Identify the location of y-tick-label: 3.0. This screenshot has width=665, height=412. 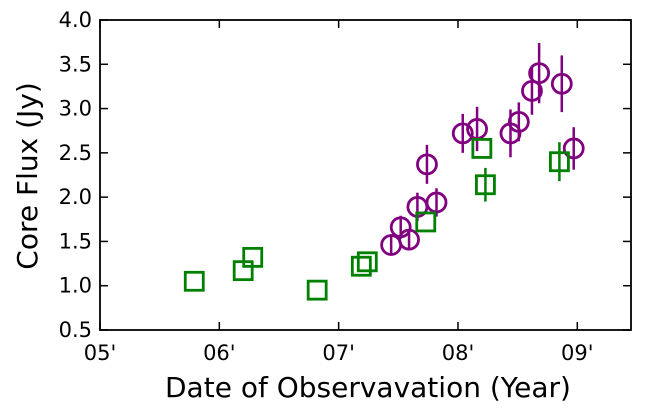
(75, 109).